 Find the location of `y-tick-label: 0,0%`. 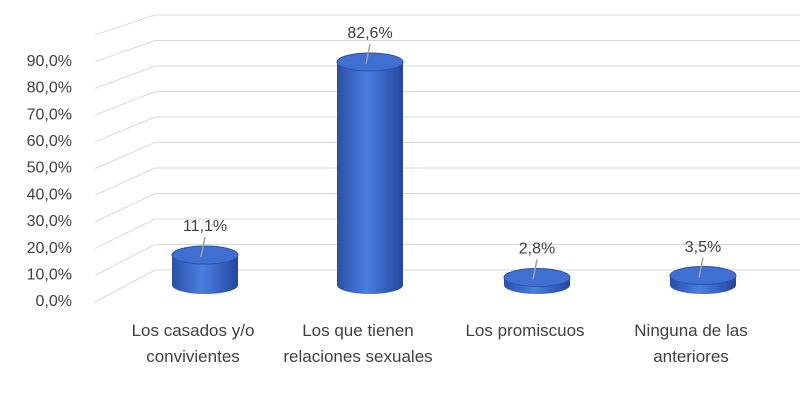

y-tick-label: 0,0% is located at coordinates (54, 301).